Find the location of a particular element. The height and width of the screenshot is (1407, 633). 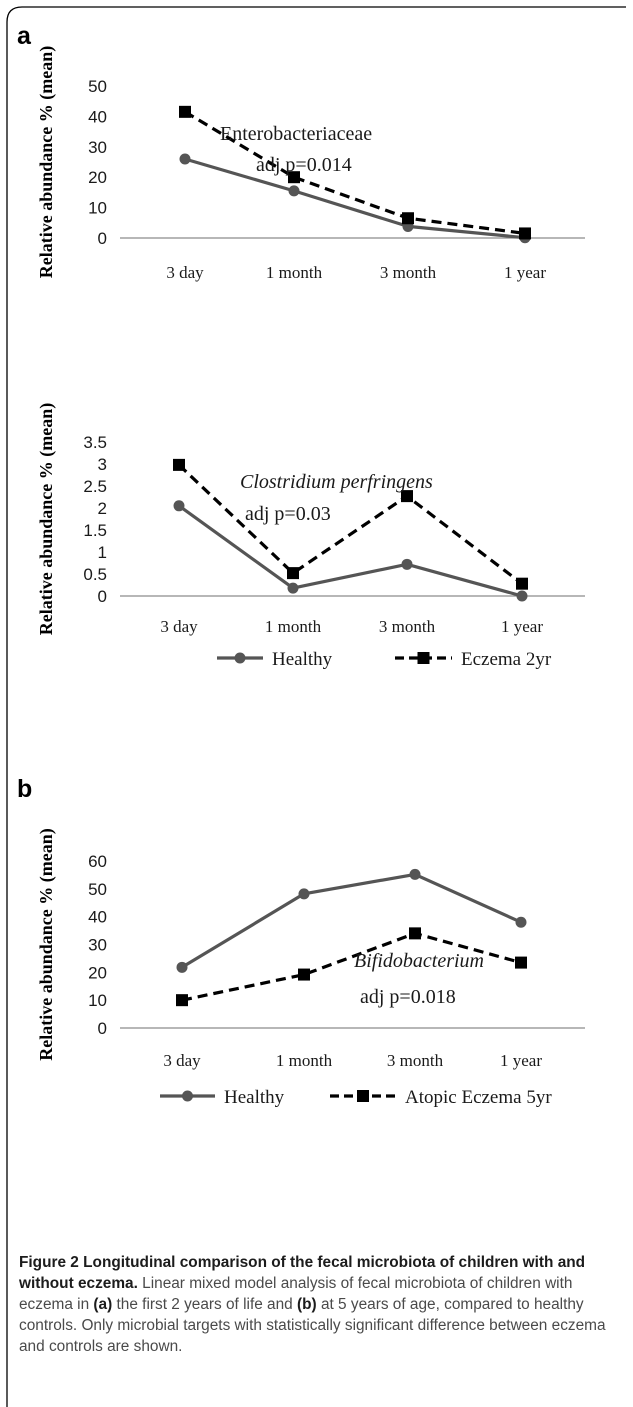

series-line-atopic-eczema-5yr is located at coordinates (351, 966).